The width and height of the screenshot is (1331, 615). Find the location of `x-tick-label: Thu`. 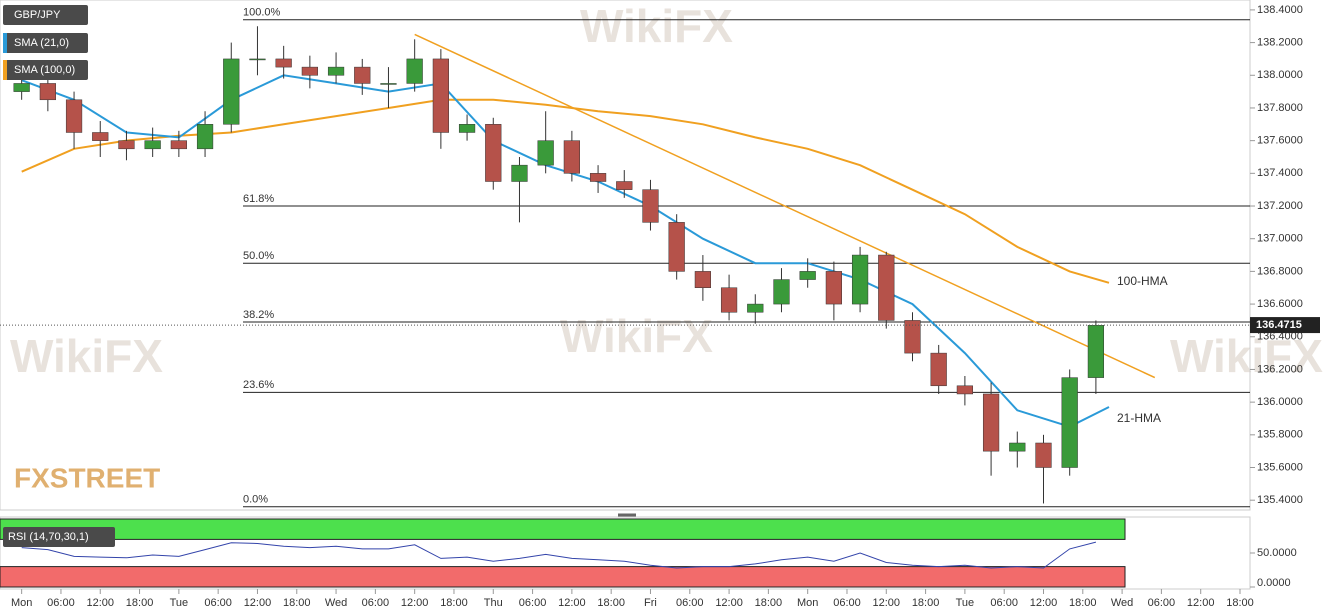

x-tick-label: Thu is located at coordinates (493, 603).